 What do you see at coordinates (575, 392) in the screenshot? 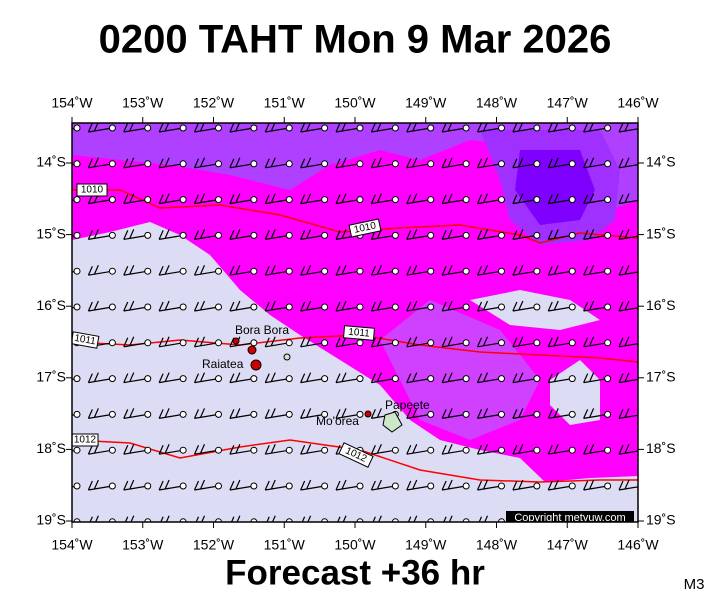
I see `dry-area` at bounding box center [575, 392].